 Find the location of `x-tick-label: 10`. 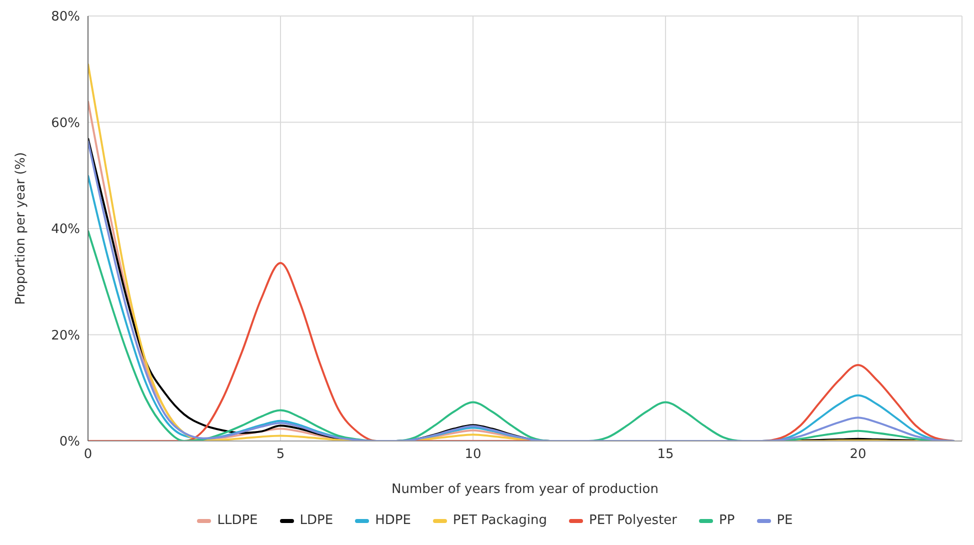

x-tick-label: 10 is located at coordinates (473, 454).